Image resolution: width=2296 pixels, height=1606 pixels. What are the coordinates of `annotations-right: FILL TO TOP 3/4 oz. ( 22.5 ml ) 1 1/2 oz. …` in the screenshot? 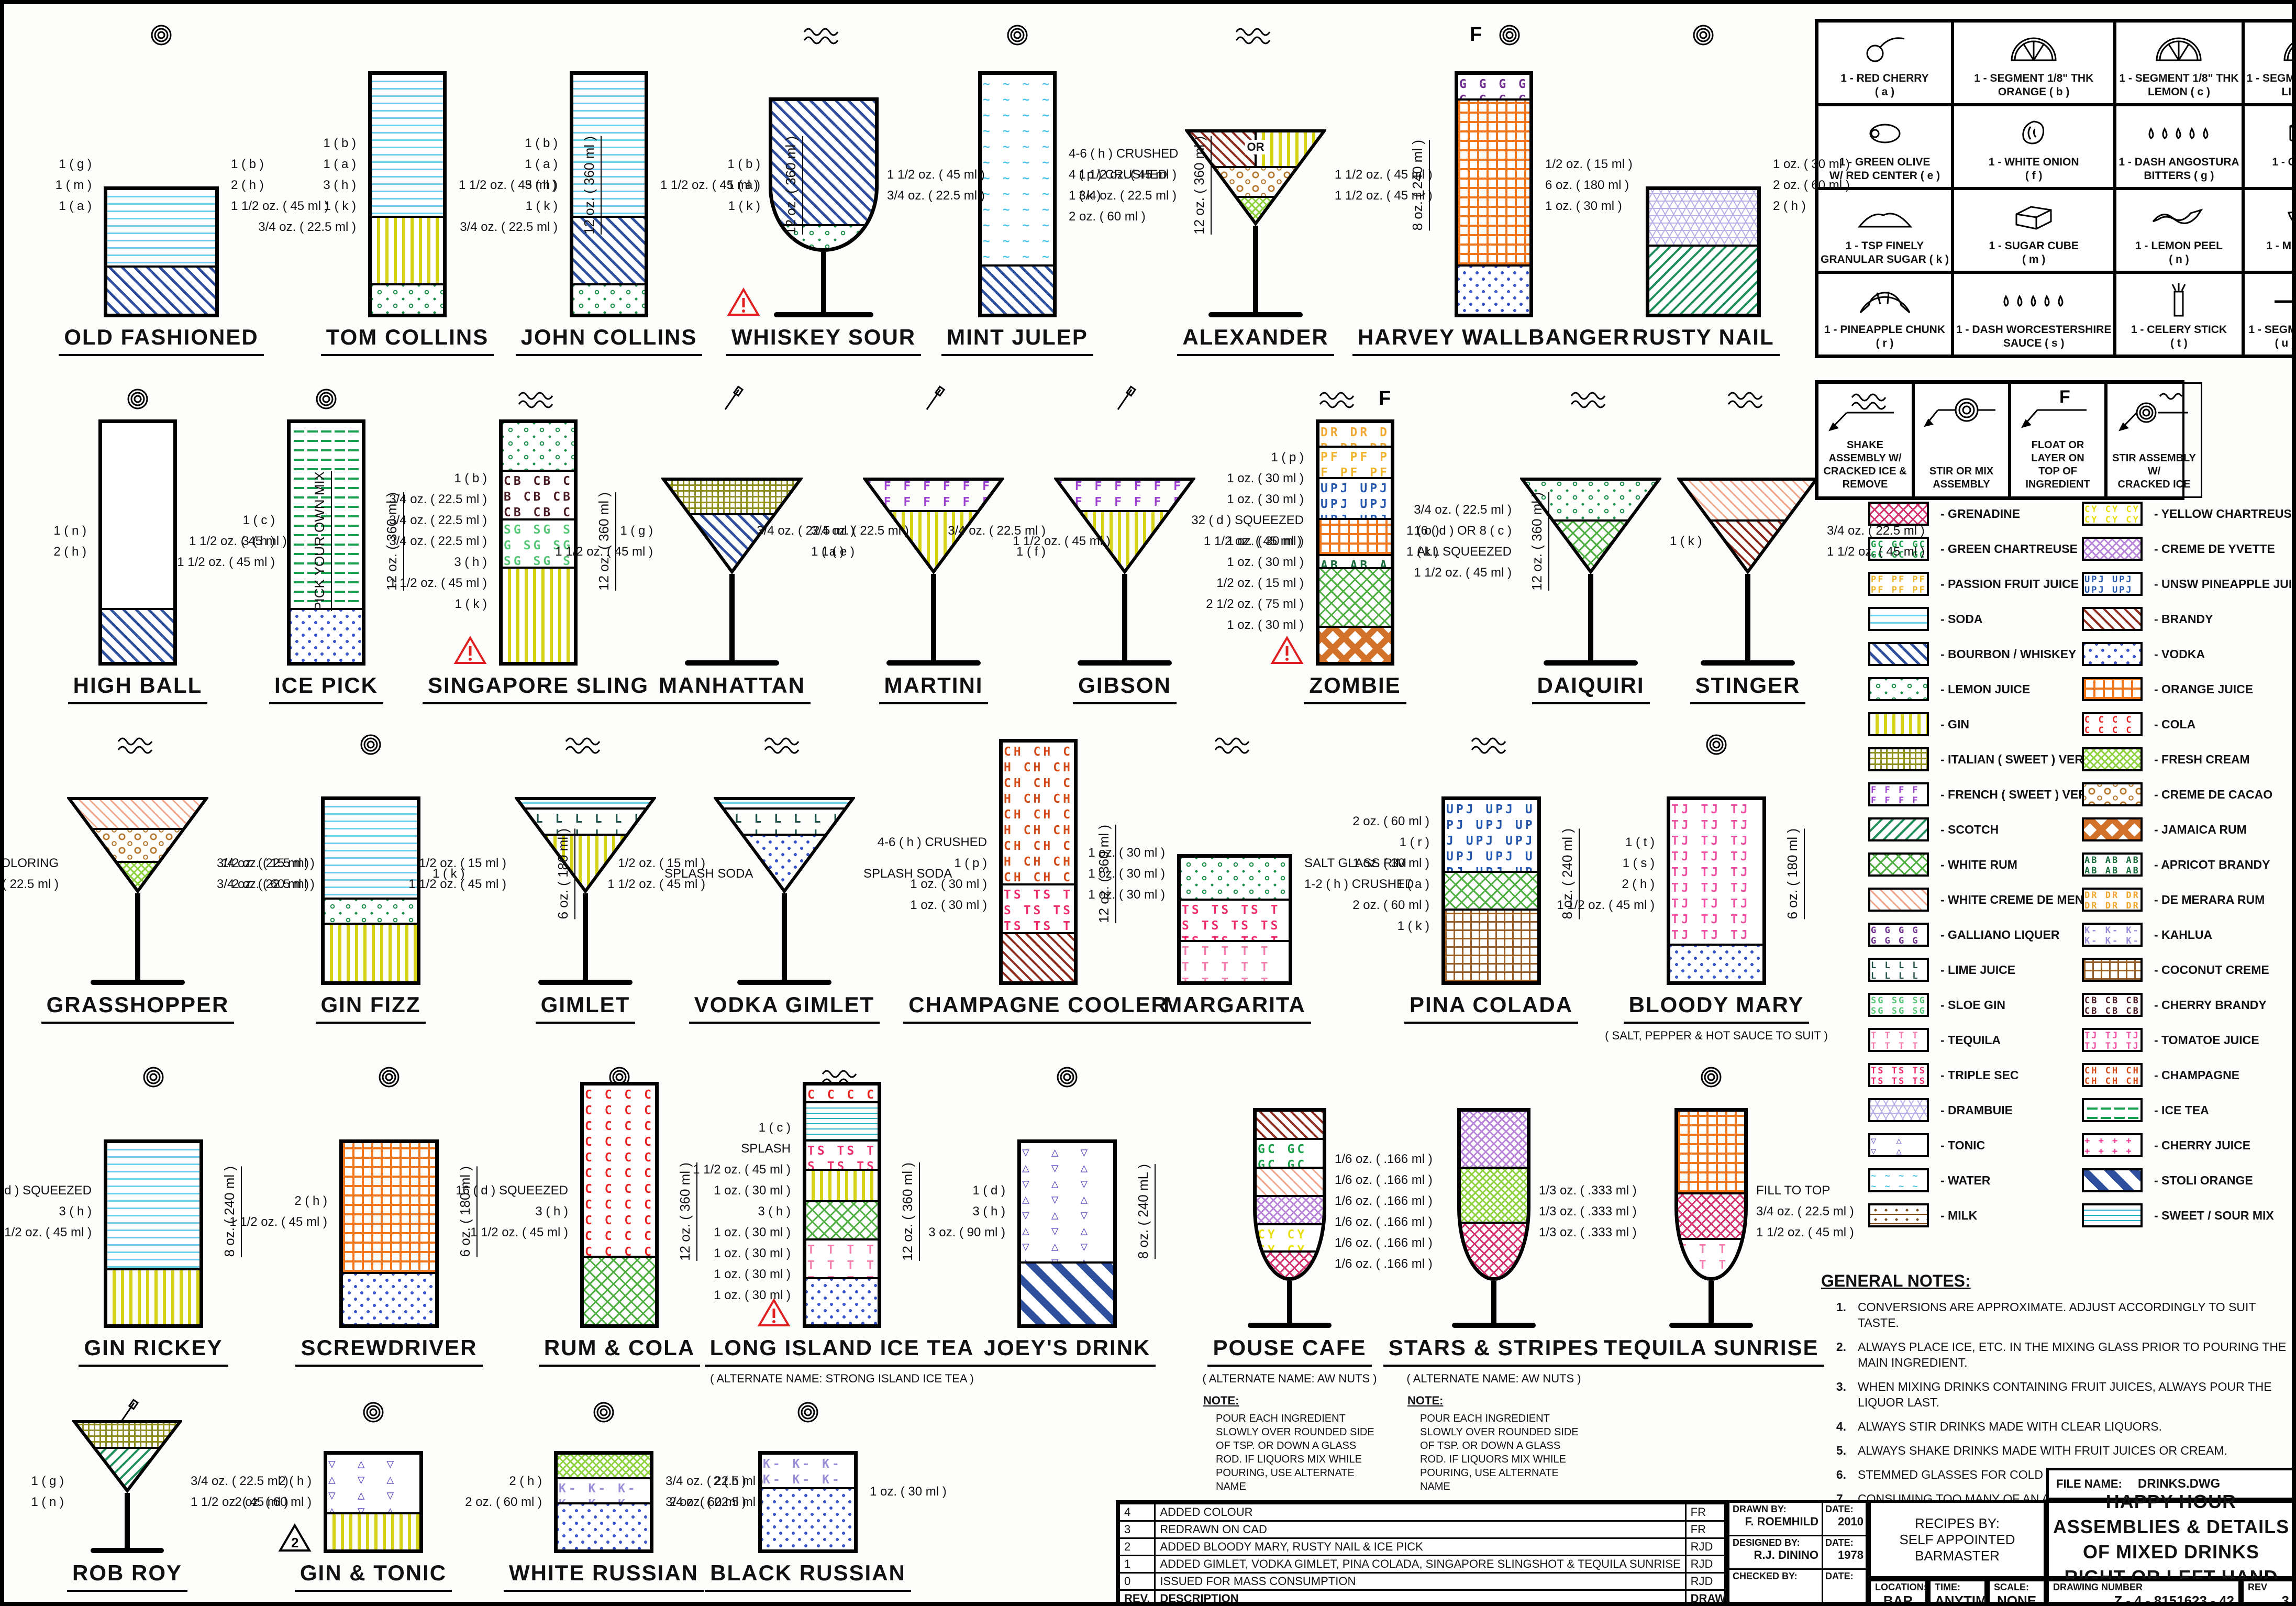 It's located at (1805, 1211).